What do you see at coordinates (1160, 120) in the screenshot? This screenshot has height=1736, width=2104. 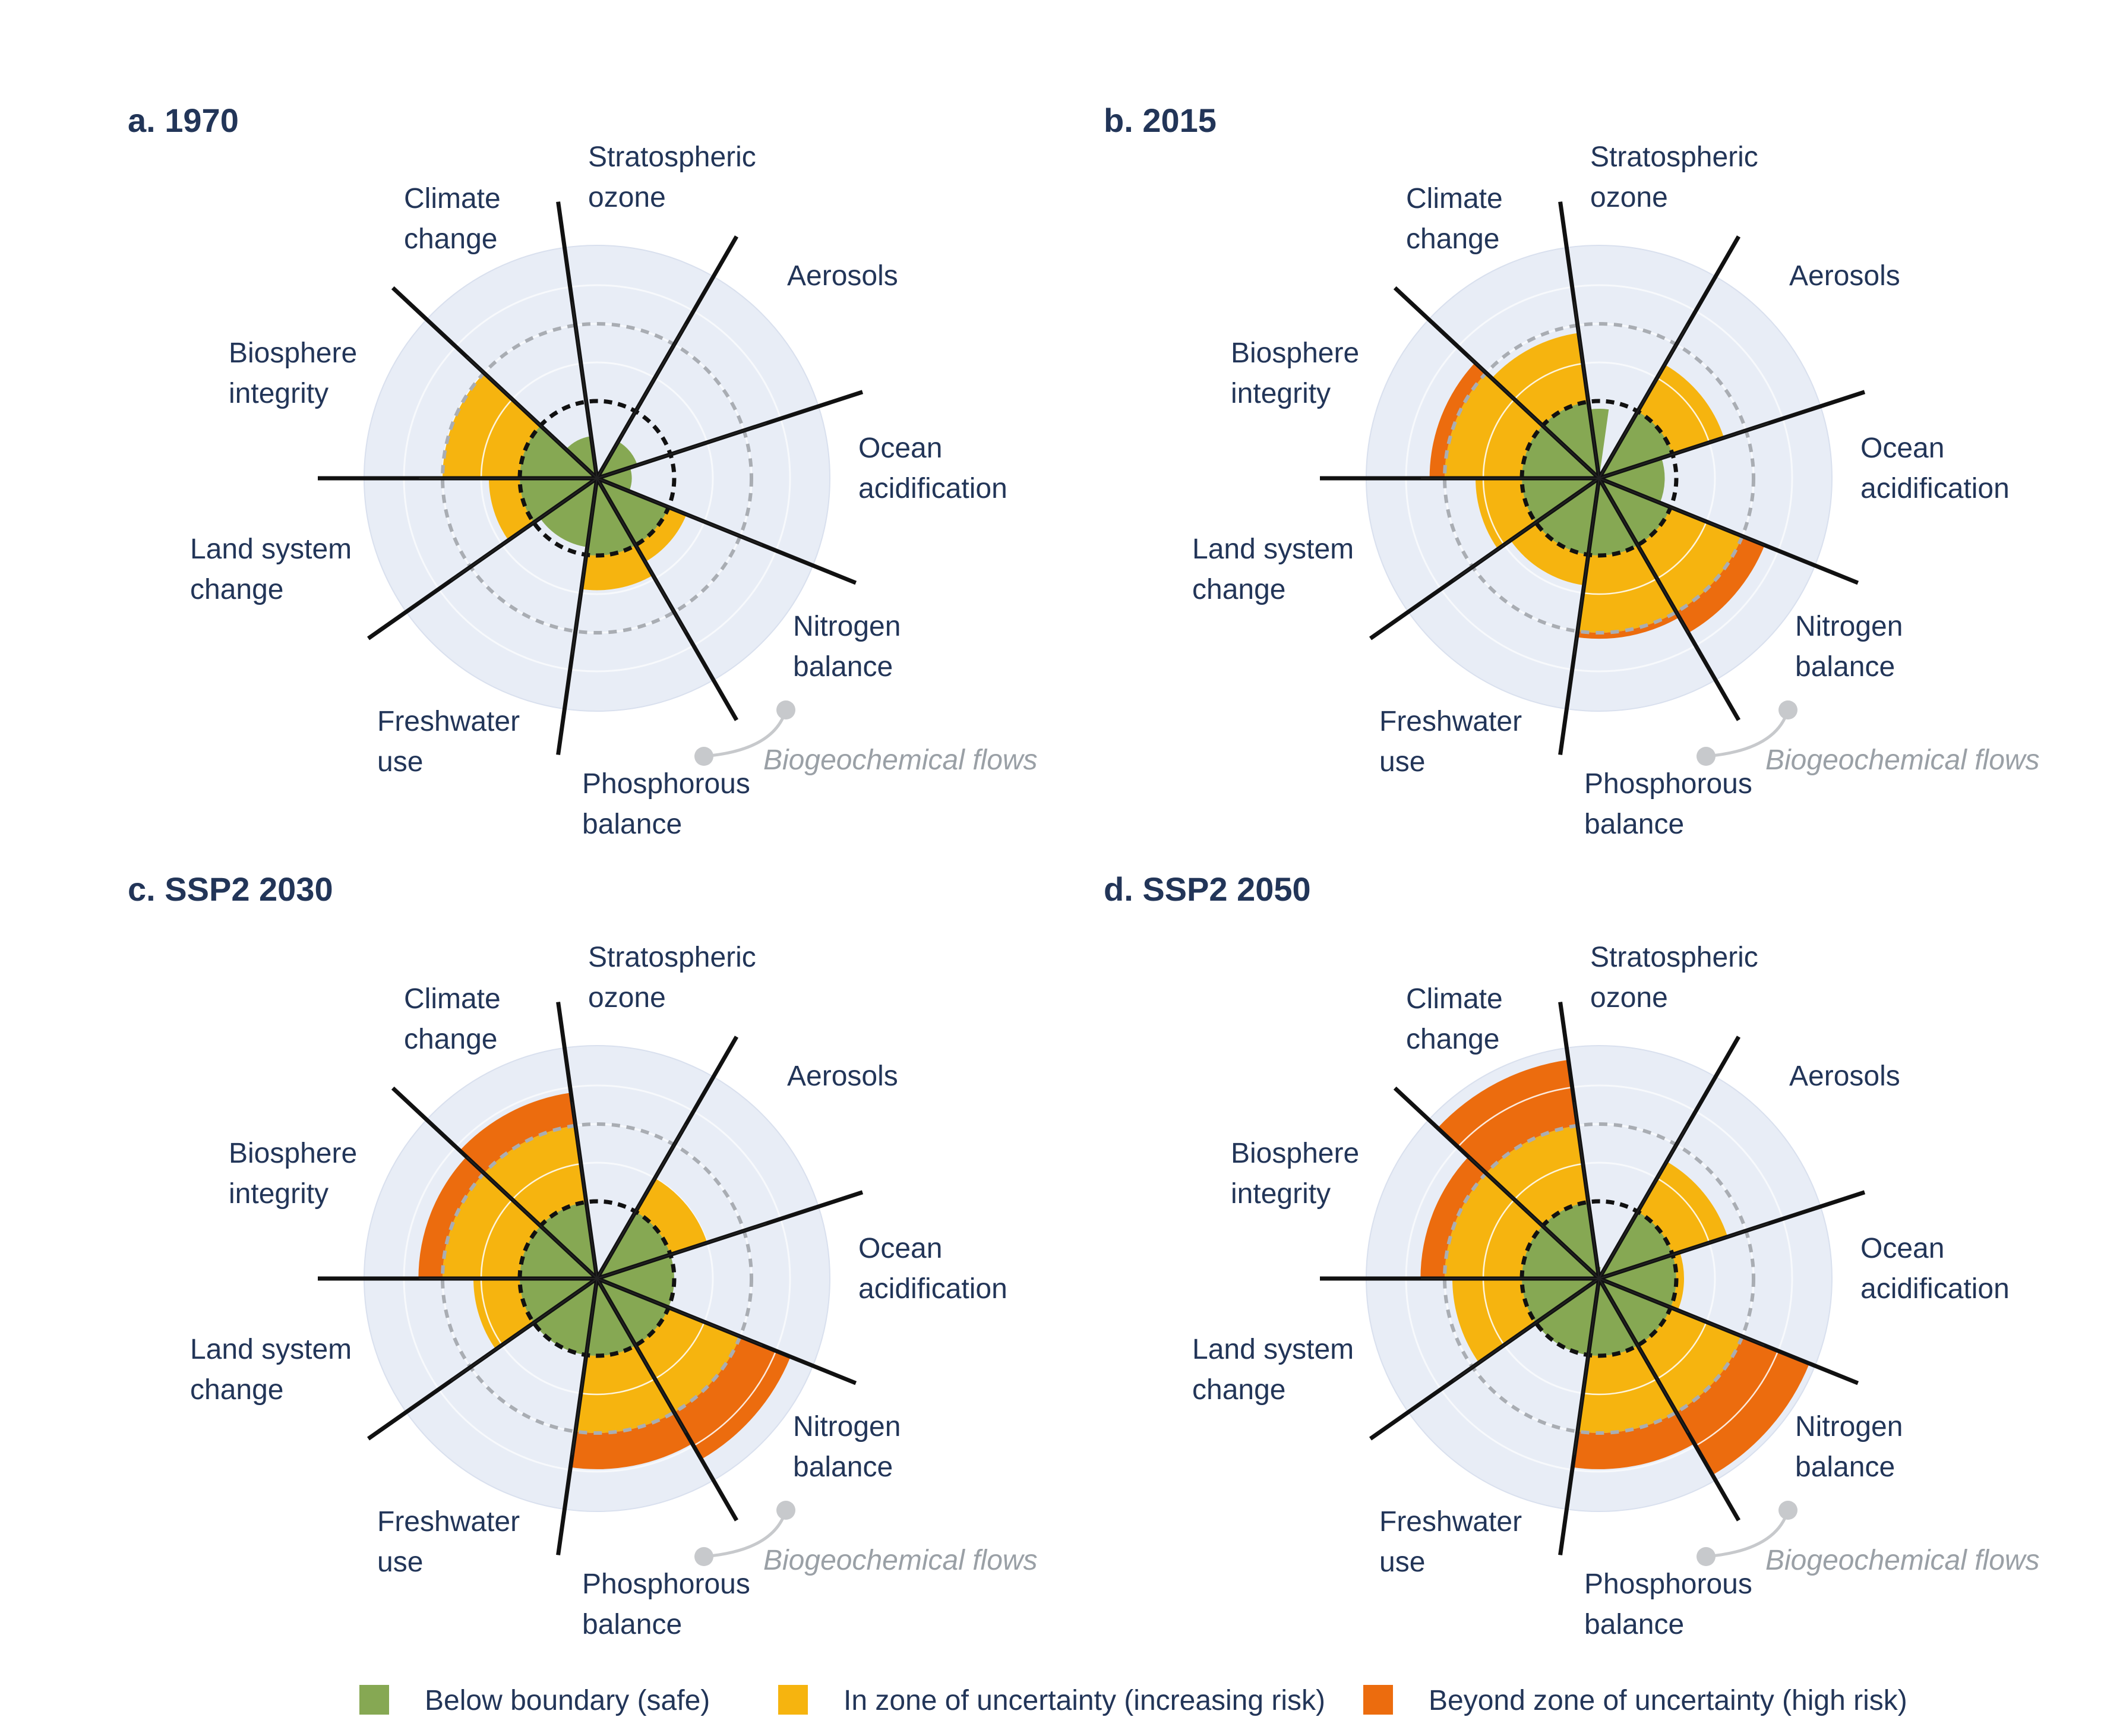 I see `panel-title: b. 2015` at bounding box center [1160, 120].